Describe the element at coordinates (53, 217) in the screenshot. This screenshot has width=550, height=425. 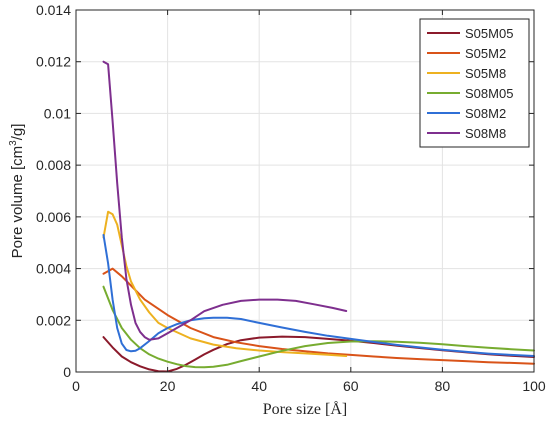
I see `y-tick-label: 0.006` at that location.